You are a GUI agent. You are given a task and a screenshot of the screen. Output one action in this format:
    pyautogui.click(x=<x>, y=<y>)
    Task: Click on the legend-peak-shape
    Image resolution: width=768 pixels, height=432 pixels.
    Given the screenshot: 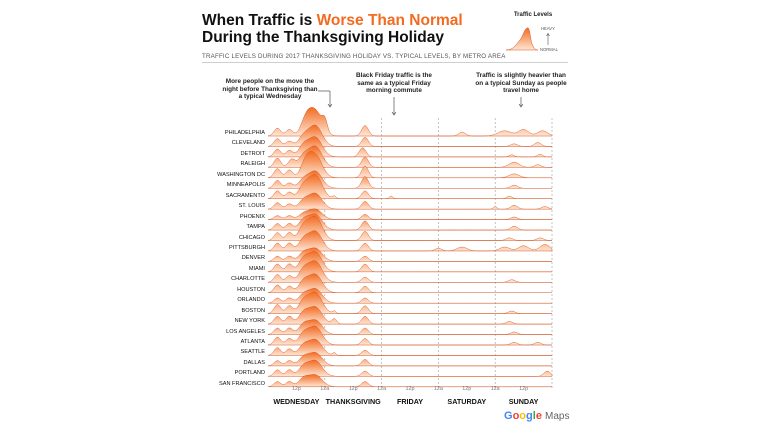 What is the action you would take?
    pyautogui.click(x=522, y=39)
    